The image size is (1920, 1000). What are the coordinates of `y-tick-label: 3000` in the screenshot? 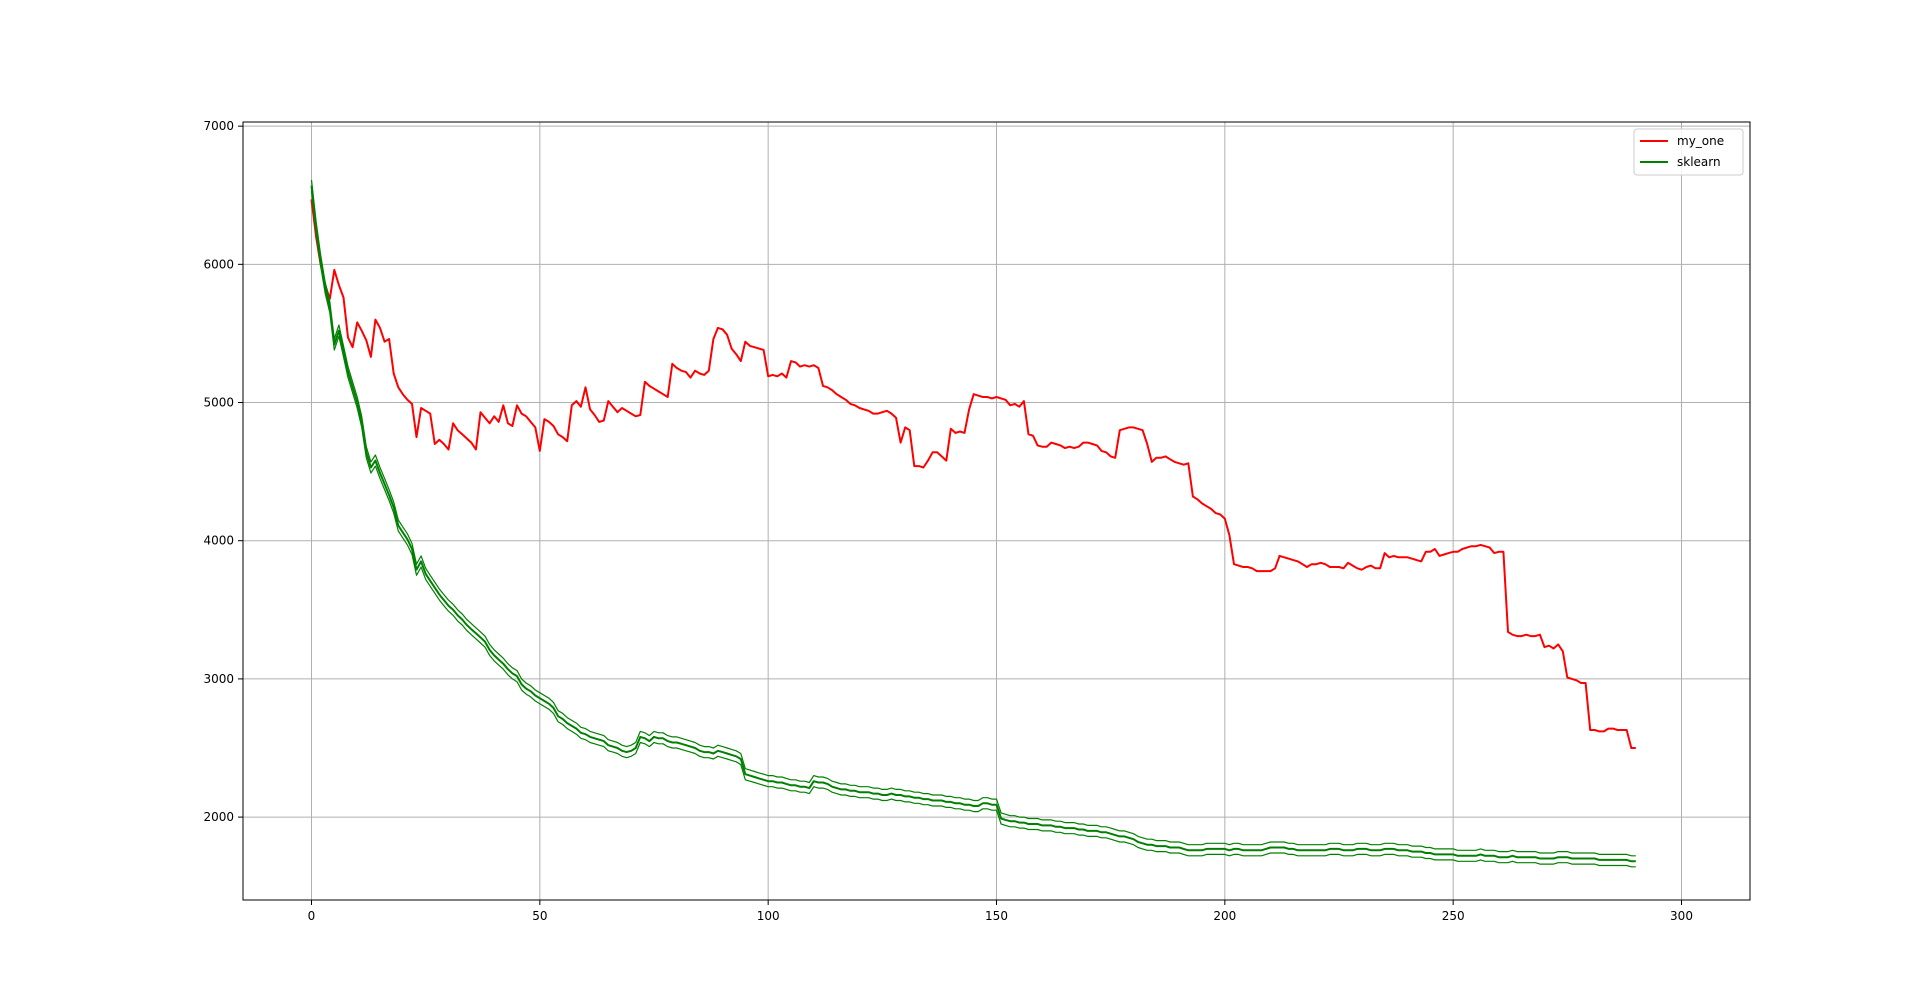 It's located at (218, 679).